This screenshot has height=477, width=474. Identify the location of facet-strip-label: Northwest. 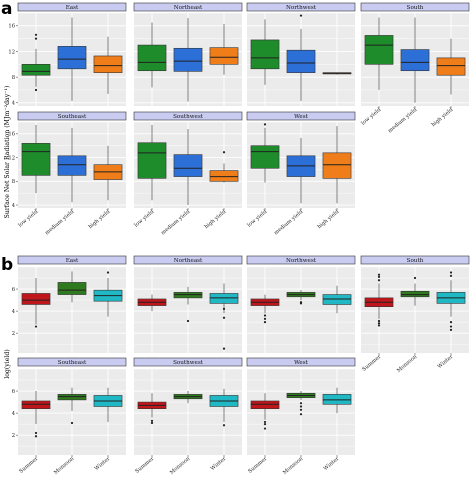
(301, 261).